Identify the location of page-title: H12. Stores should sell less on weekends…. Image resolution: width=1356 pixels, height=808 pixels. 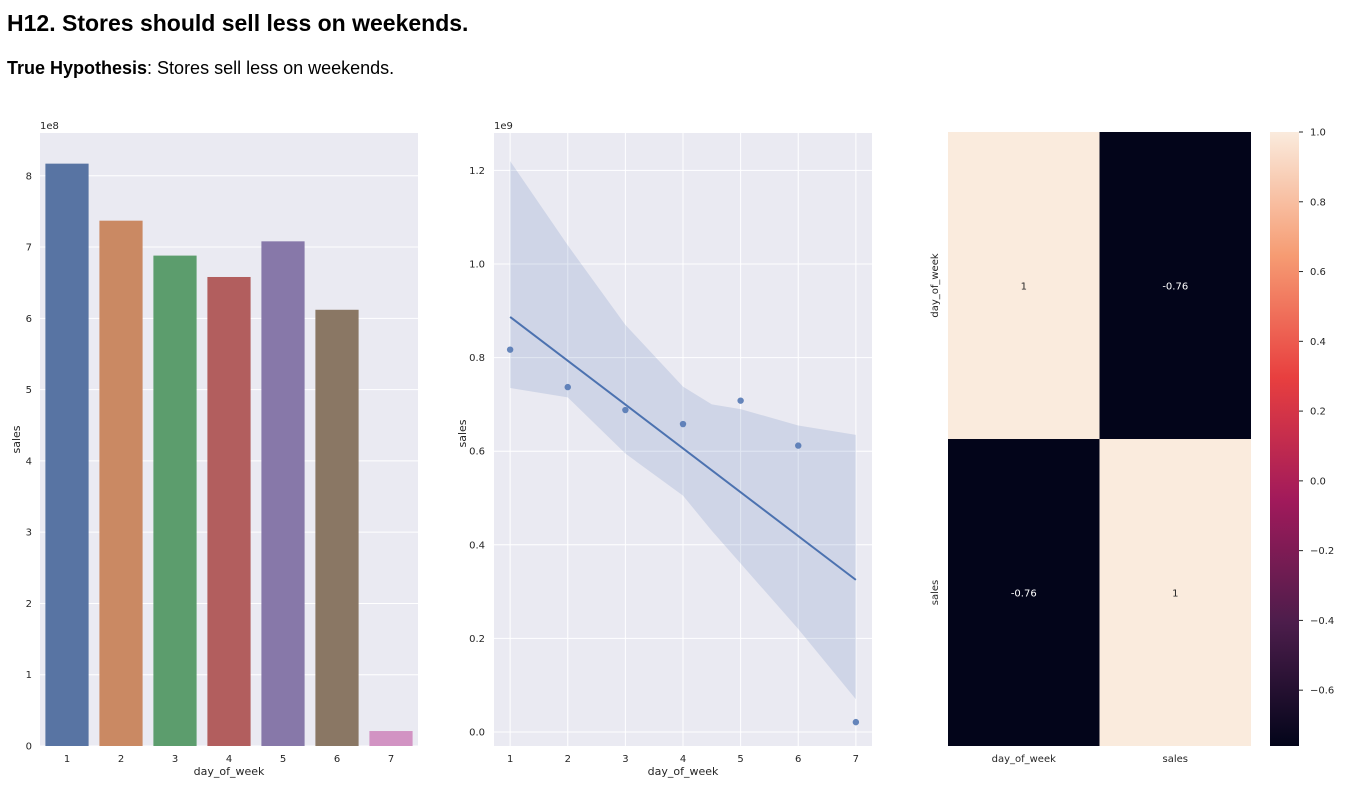
(238, 23).